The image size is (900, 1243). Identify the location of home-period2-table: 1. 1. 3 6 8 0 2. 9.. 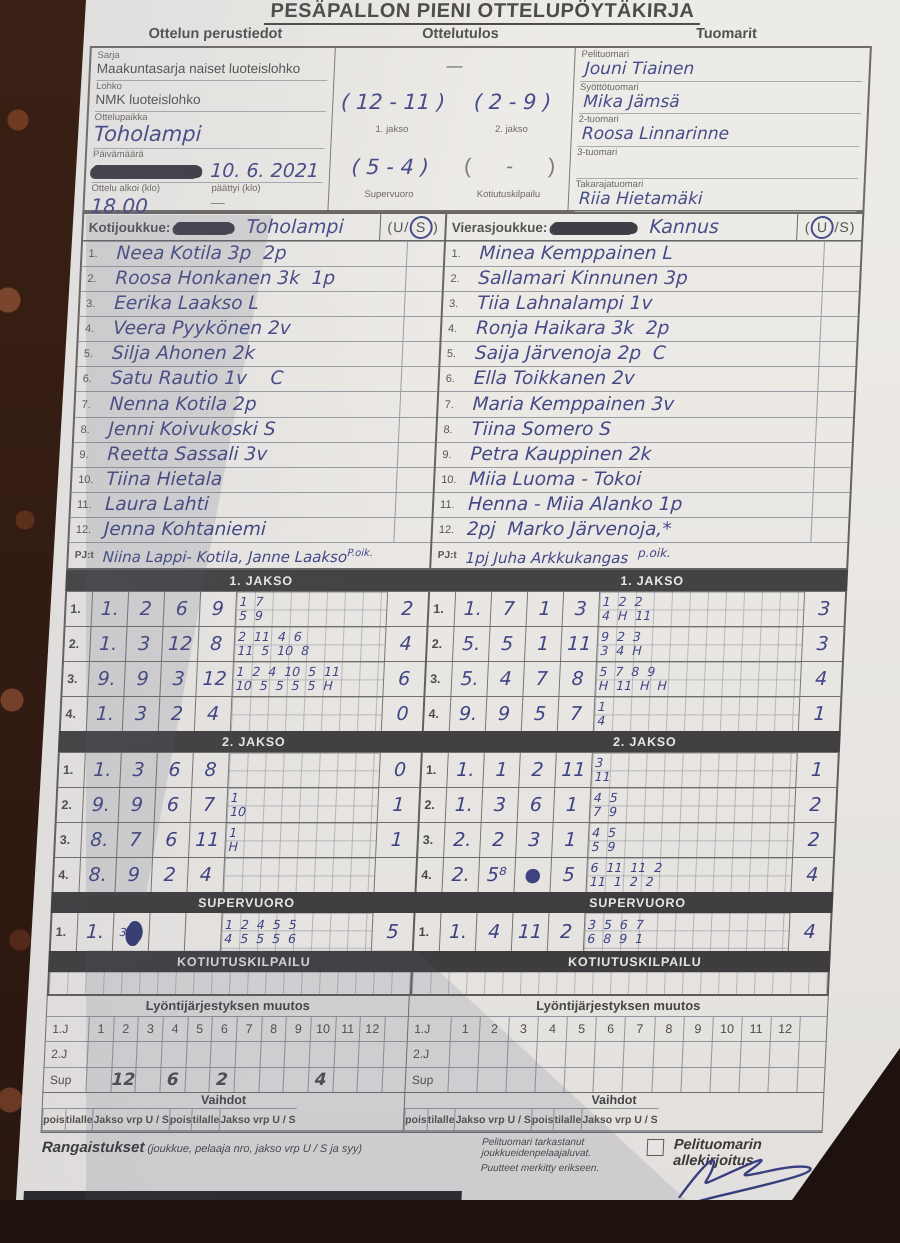
(238, 822).